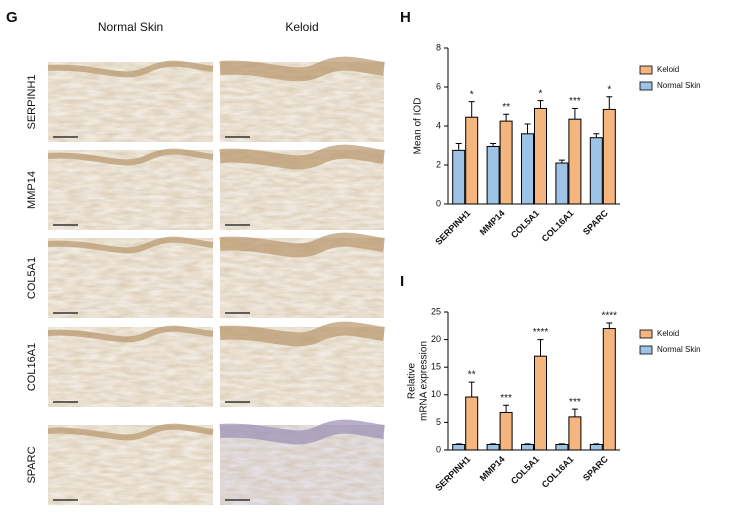 This screenshot has height=520, width=739. What do you see at coordinates (32, 367) in the screenshot?
I see `row-label: COL16A1` at bounding box center [32, 367].